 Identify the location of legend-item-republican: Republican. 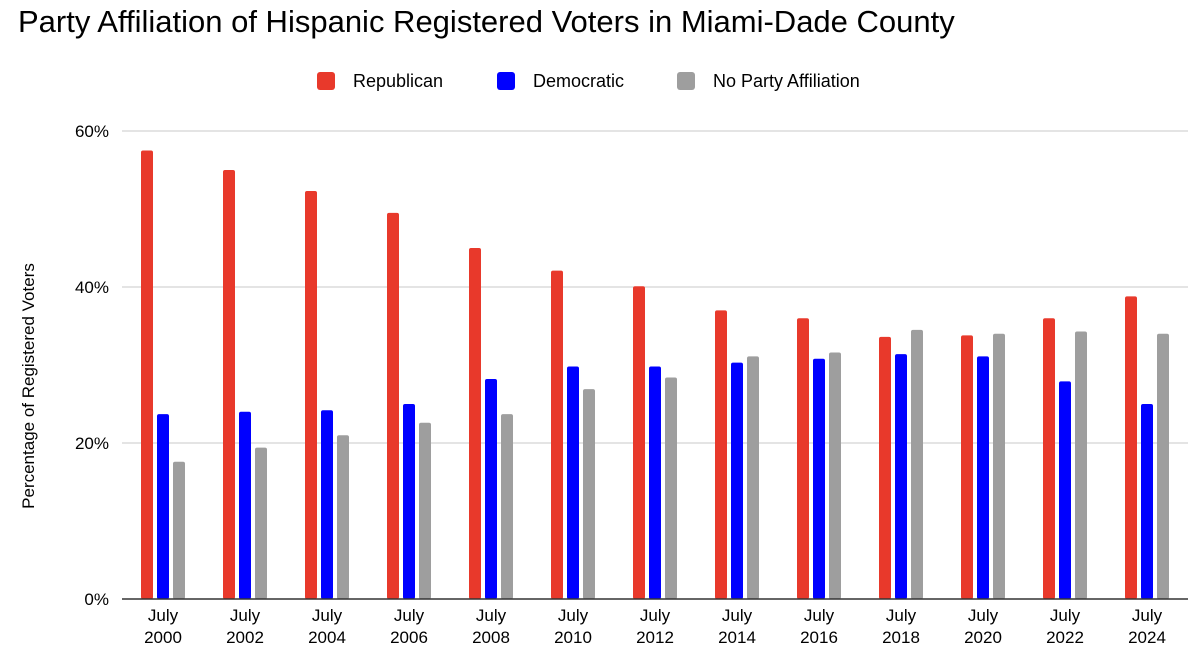
(380, 81).